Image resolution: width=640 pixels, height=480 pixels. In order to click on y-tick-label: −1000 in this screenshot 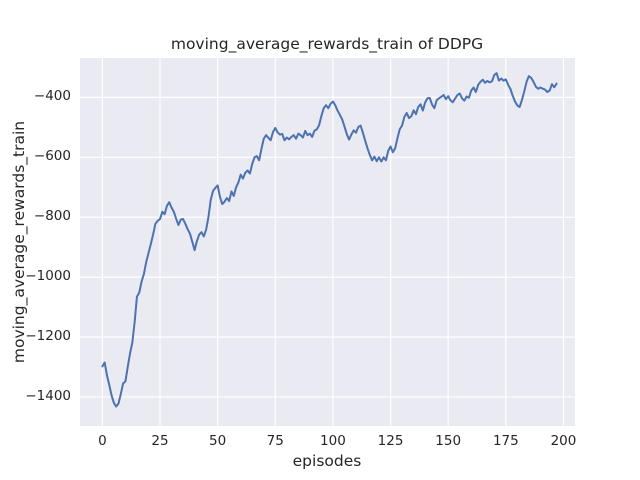, I will do `click(48, 276)`.